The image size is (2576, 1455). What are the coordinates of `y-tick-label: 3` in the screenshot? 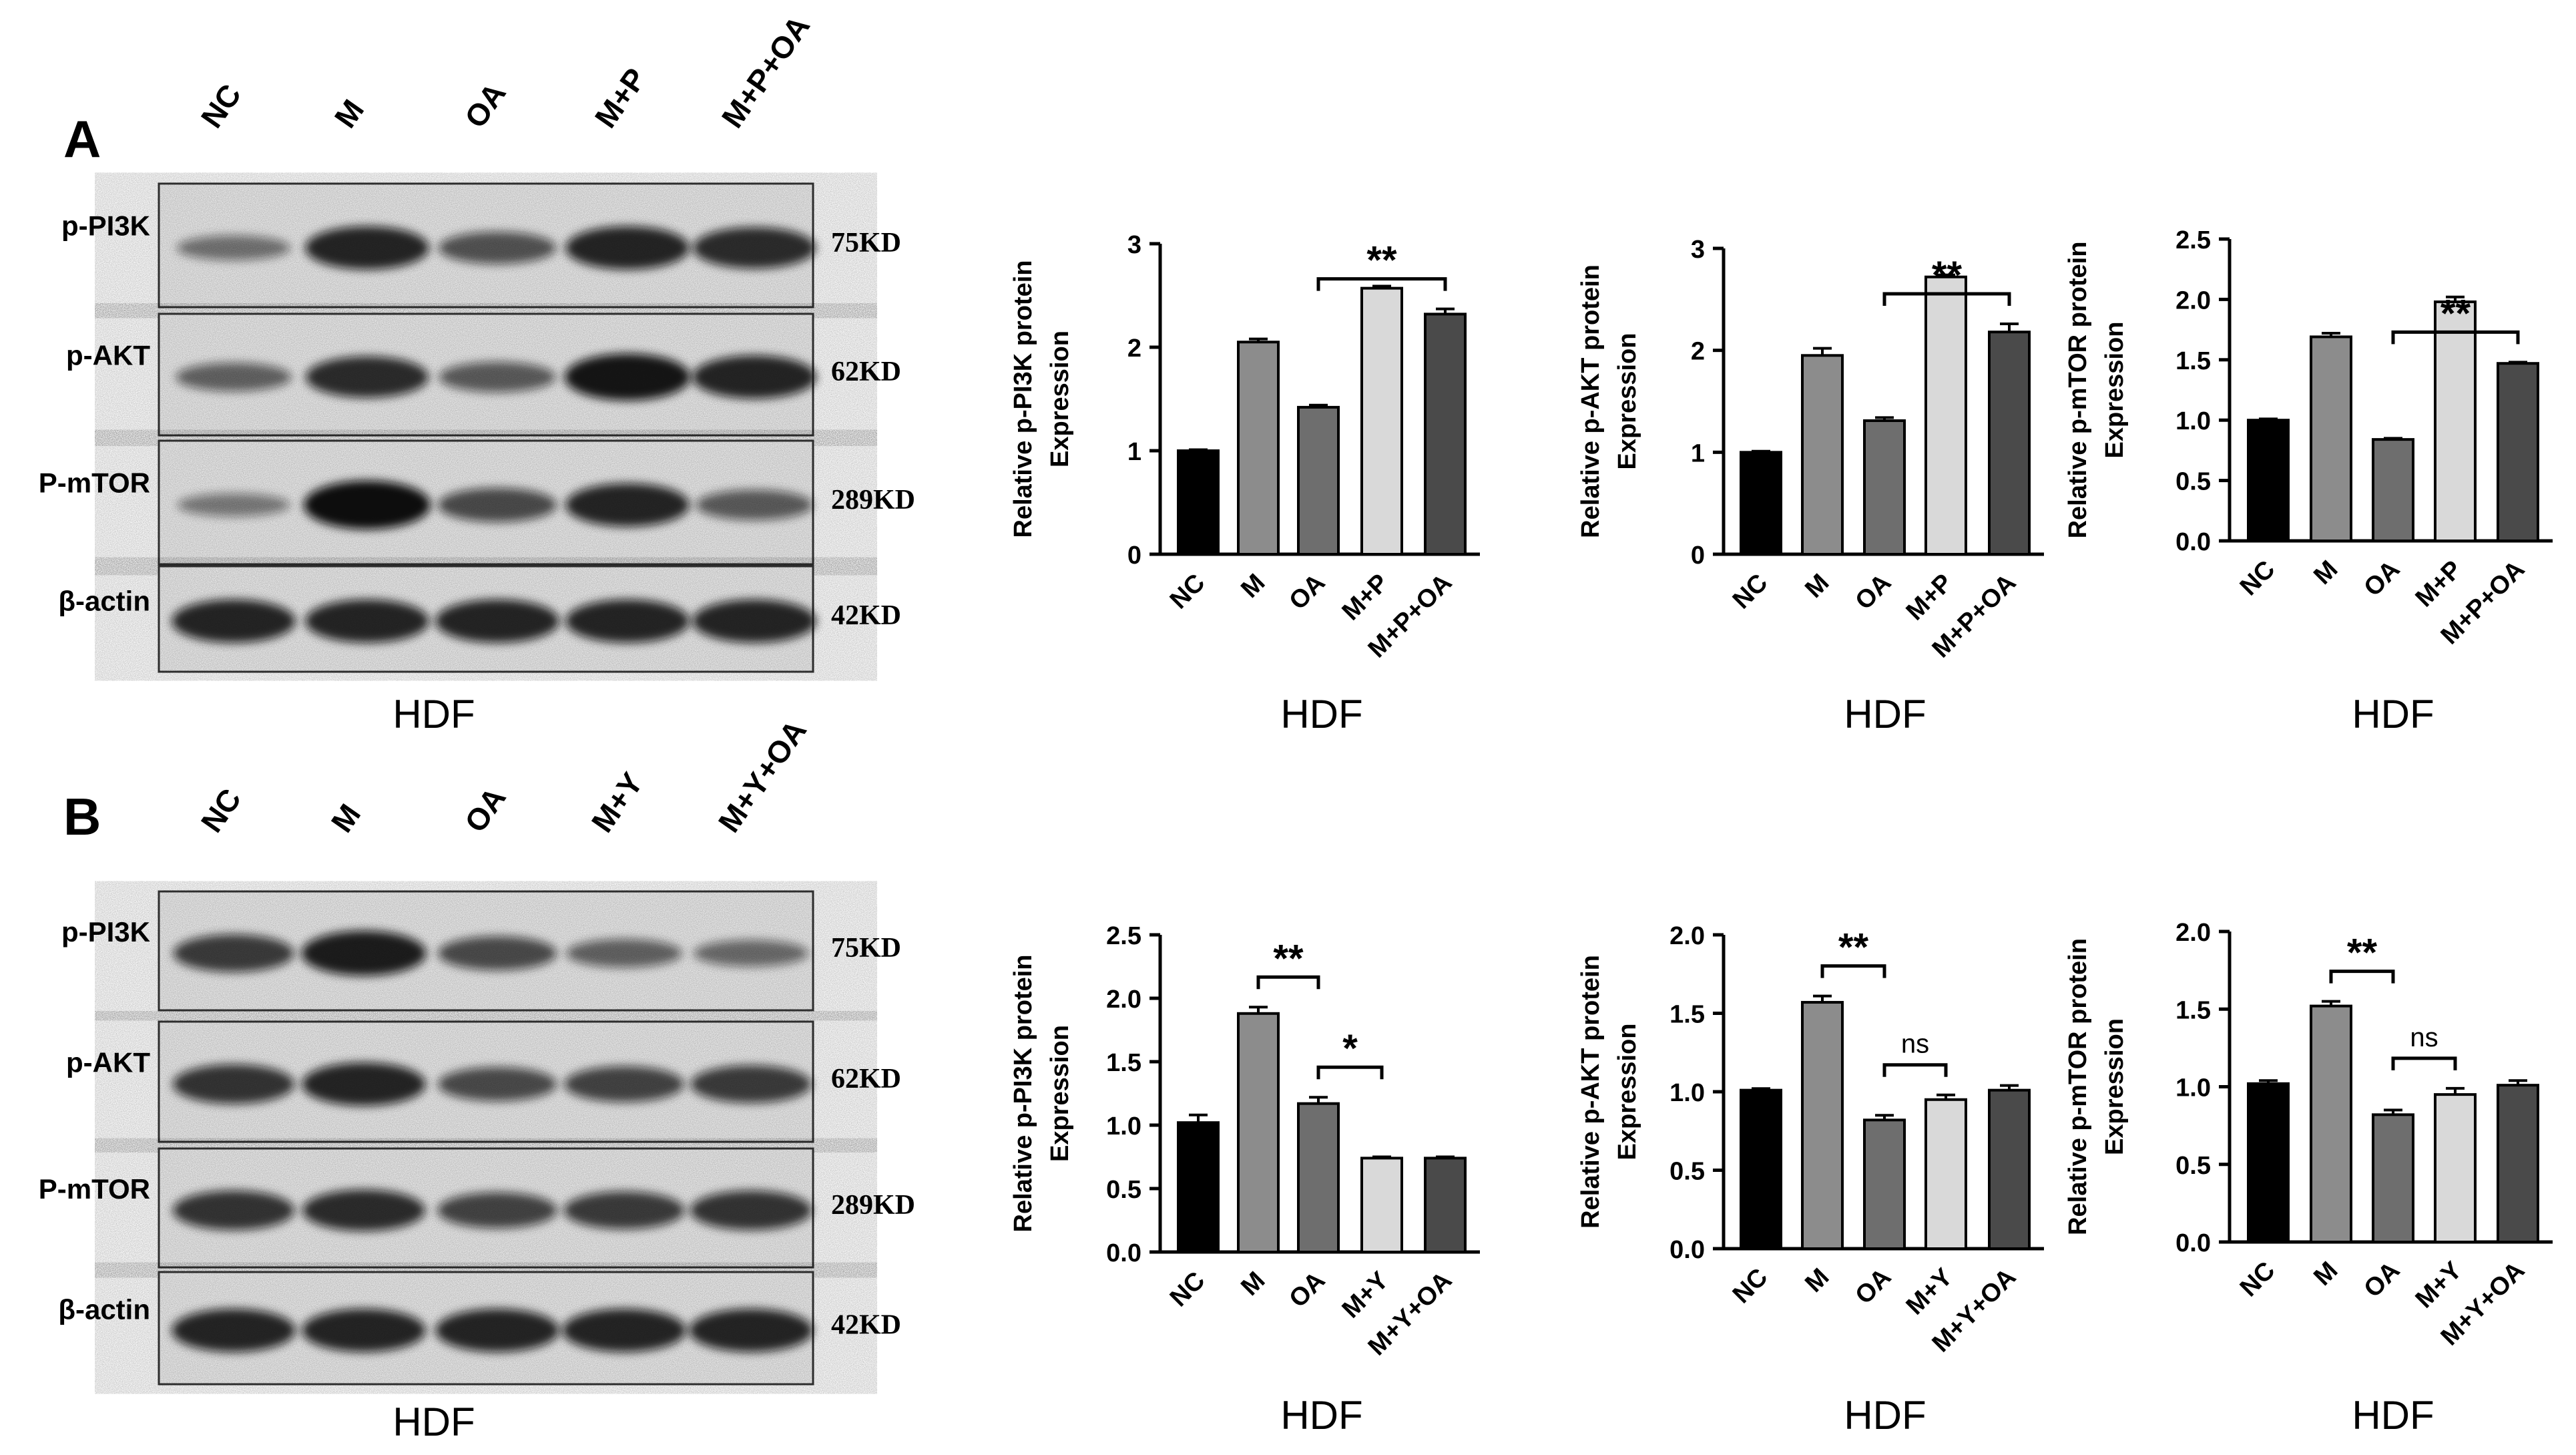 It's located at (1698, 250).